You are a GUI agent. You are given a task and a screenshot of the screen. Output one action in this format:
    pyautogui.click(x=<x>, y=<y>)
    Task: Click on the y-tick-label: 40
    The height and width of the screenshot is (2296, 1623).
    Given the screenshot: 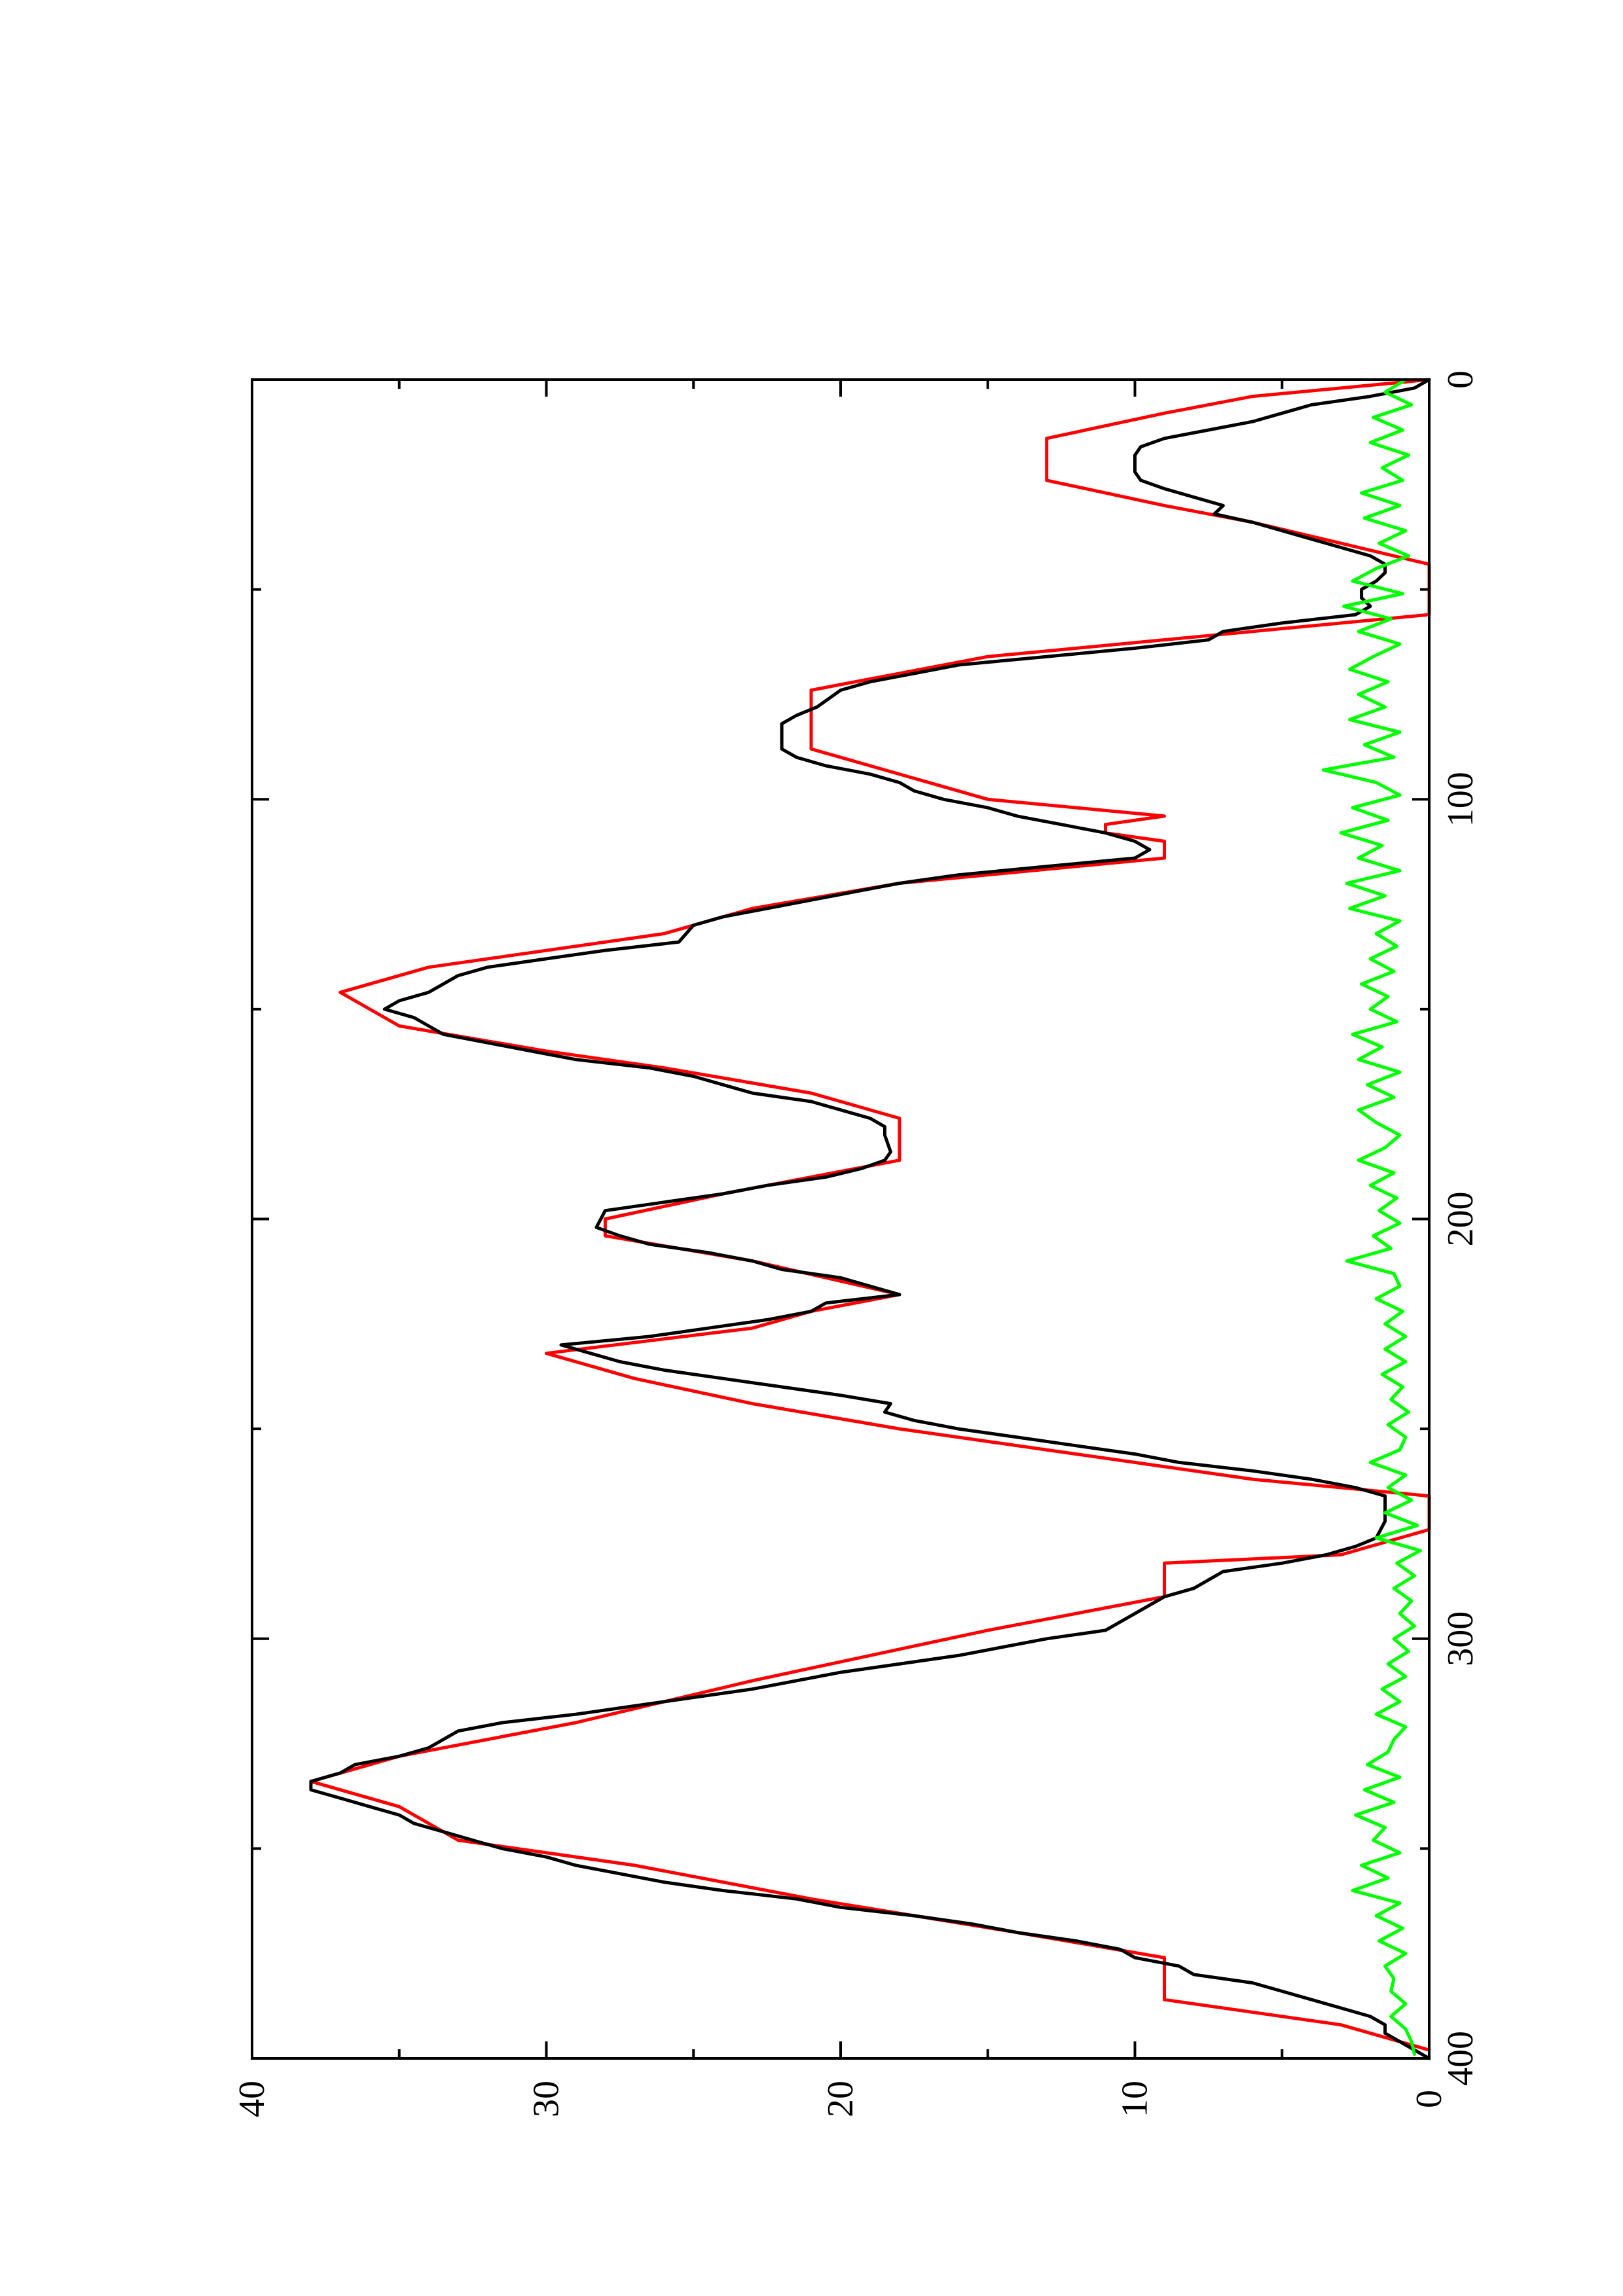 What is the action you would take?
    pyautogui.click(x=252, y=2099)
    